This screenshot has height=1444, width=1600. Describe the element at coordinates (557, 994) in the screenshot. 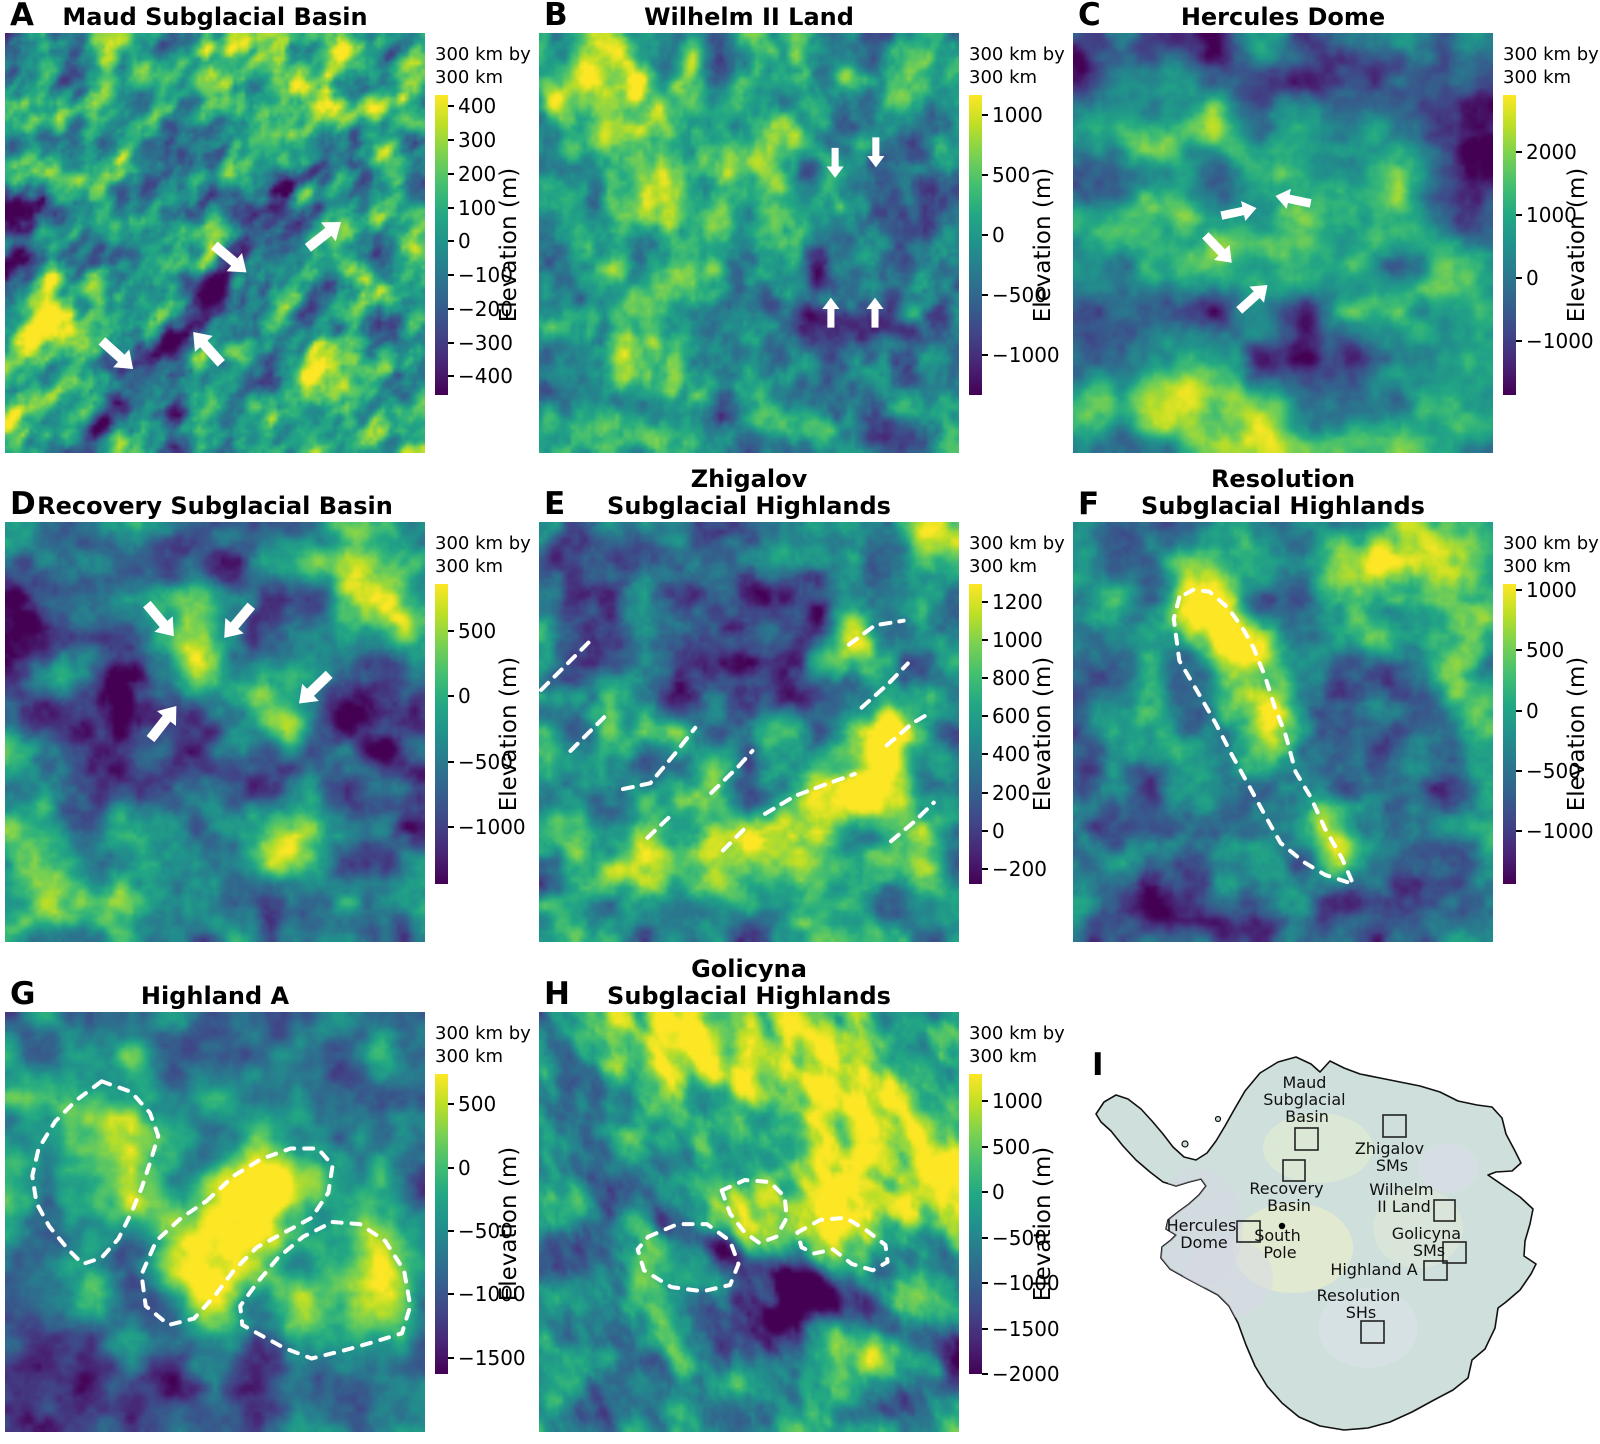

I see `panel-letter: H` at that location.